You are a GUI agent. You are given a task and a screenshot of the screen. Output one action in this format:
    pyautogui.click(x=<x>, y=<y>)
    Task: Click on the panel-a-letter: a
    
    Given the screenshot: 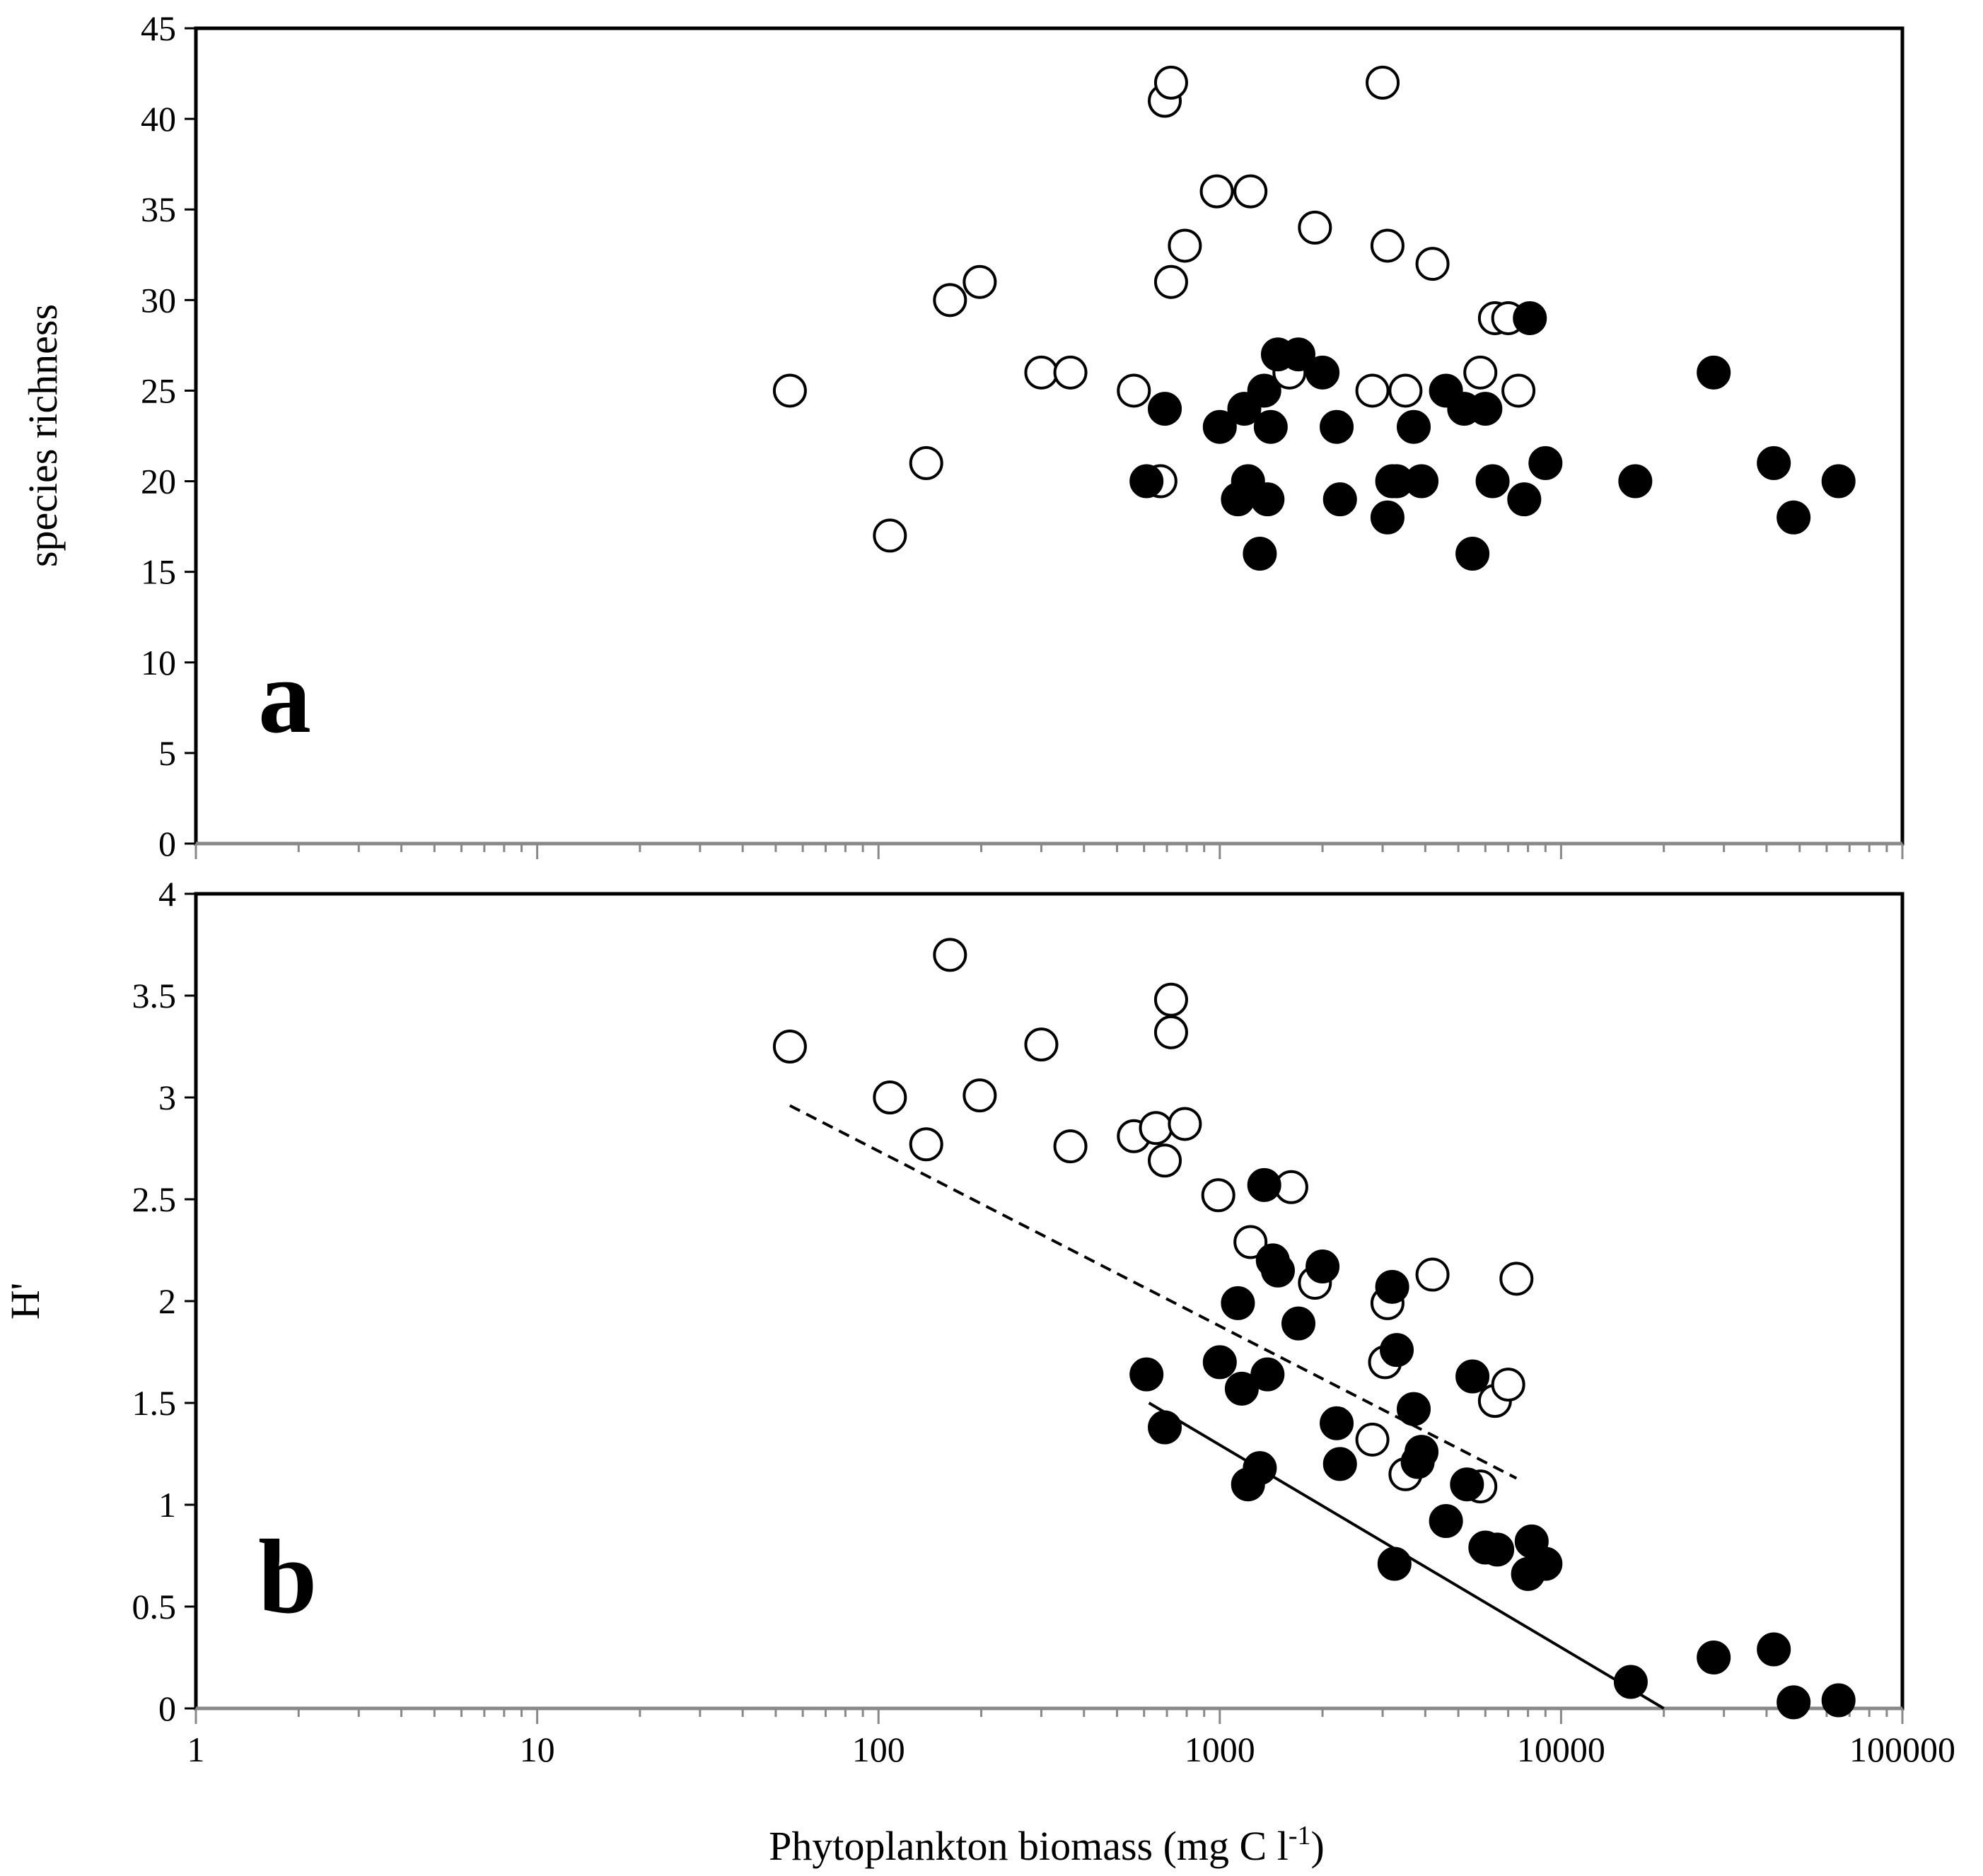 What is the action you would take?
    pyautogui.click(x=284, y=696)
    